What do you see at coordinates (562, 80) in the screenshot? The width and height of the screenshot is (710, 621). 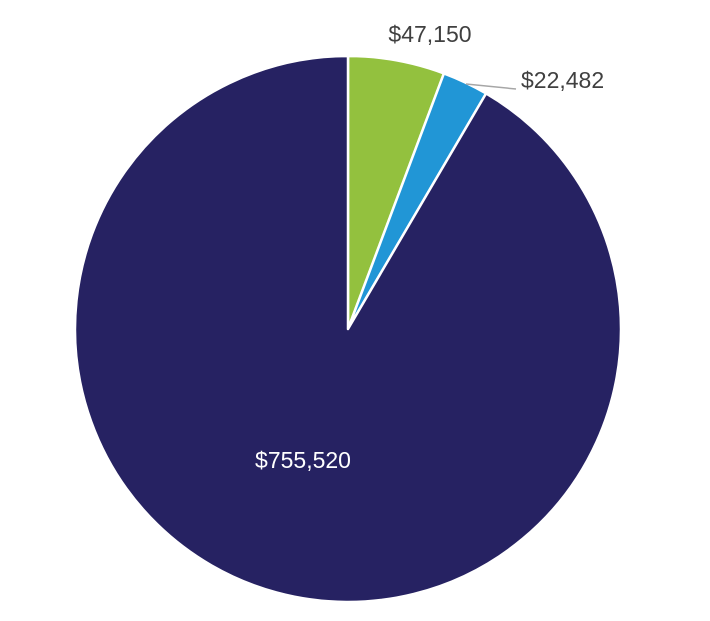 I see `data-label-2: $22,482` at bounding box center [562, 80].